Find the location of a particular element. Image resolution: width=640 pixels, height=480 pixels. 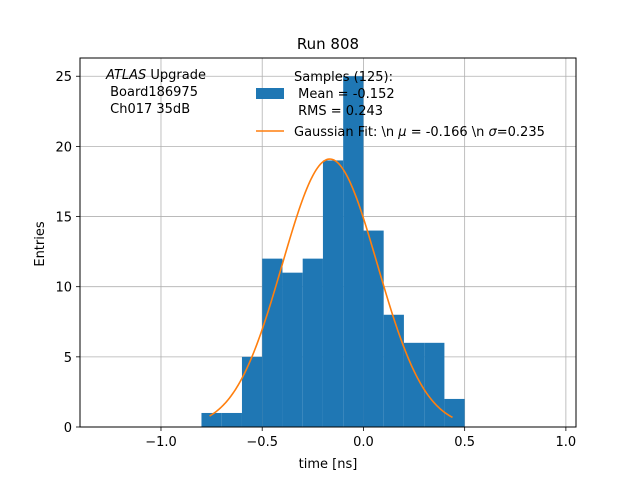

legend-histogram-name: Samples (125): is located at coordinates (343, 77).